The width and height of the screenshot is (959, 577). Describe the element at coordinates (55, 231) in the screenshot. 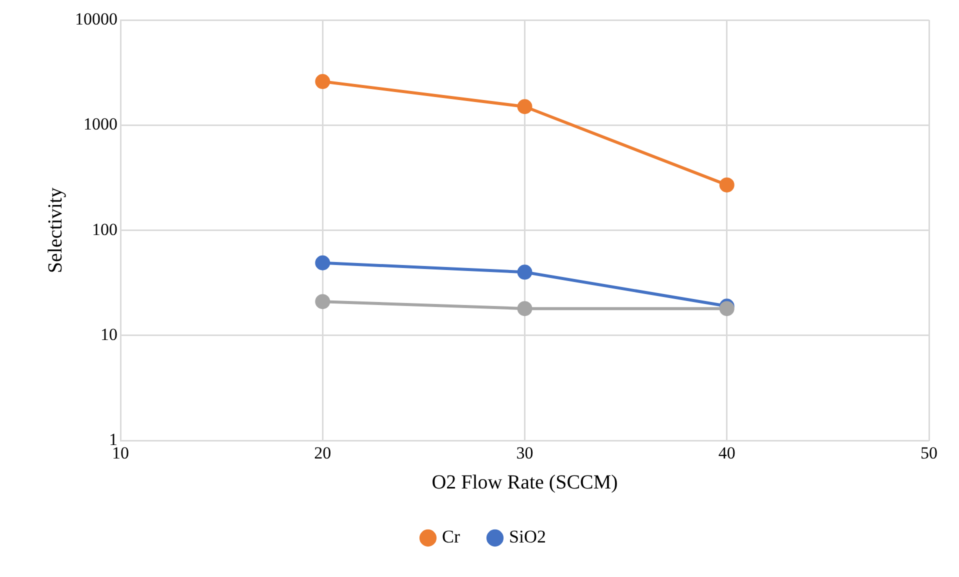

I see `y-axis-title: Selectivity` at that location.